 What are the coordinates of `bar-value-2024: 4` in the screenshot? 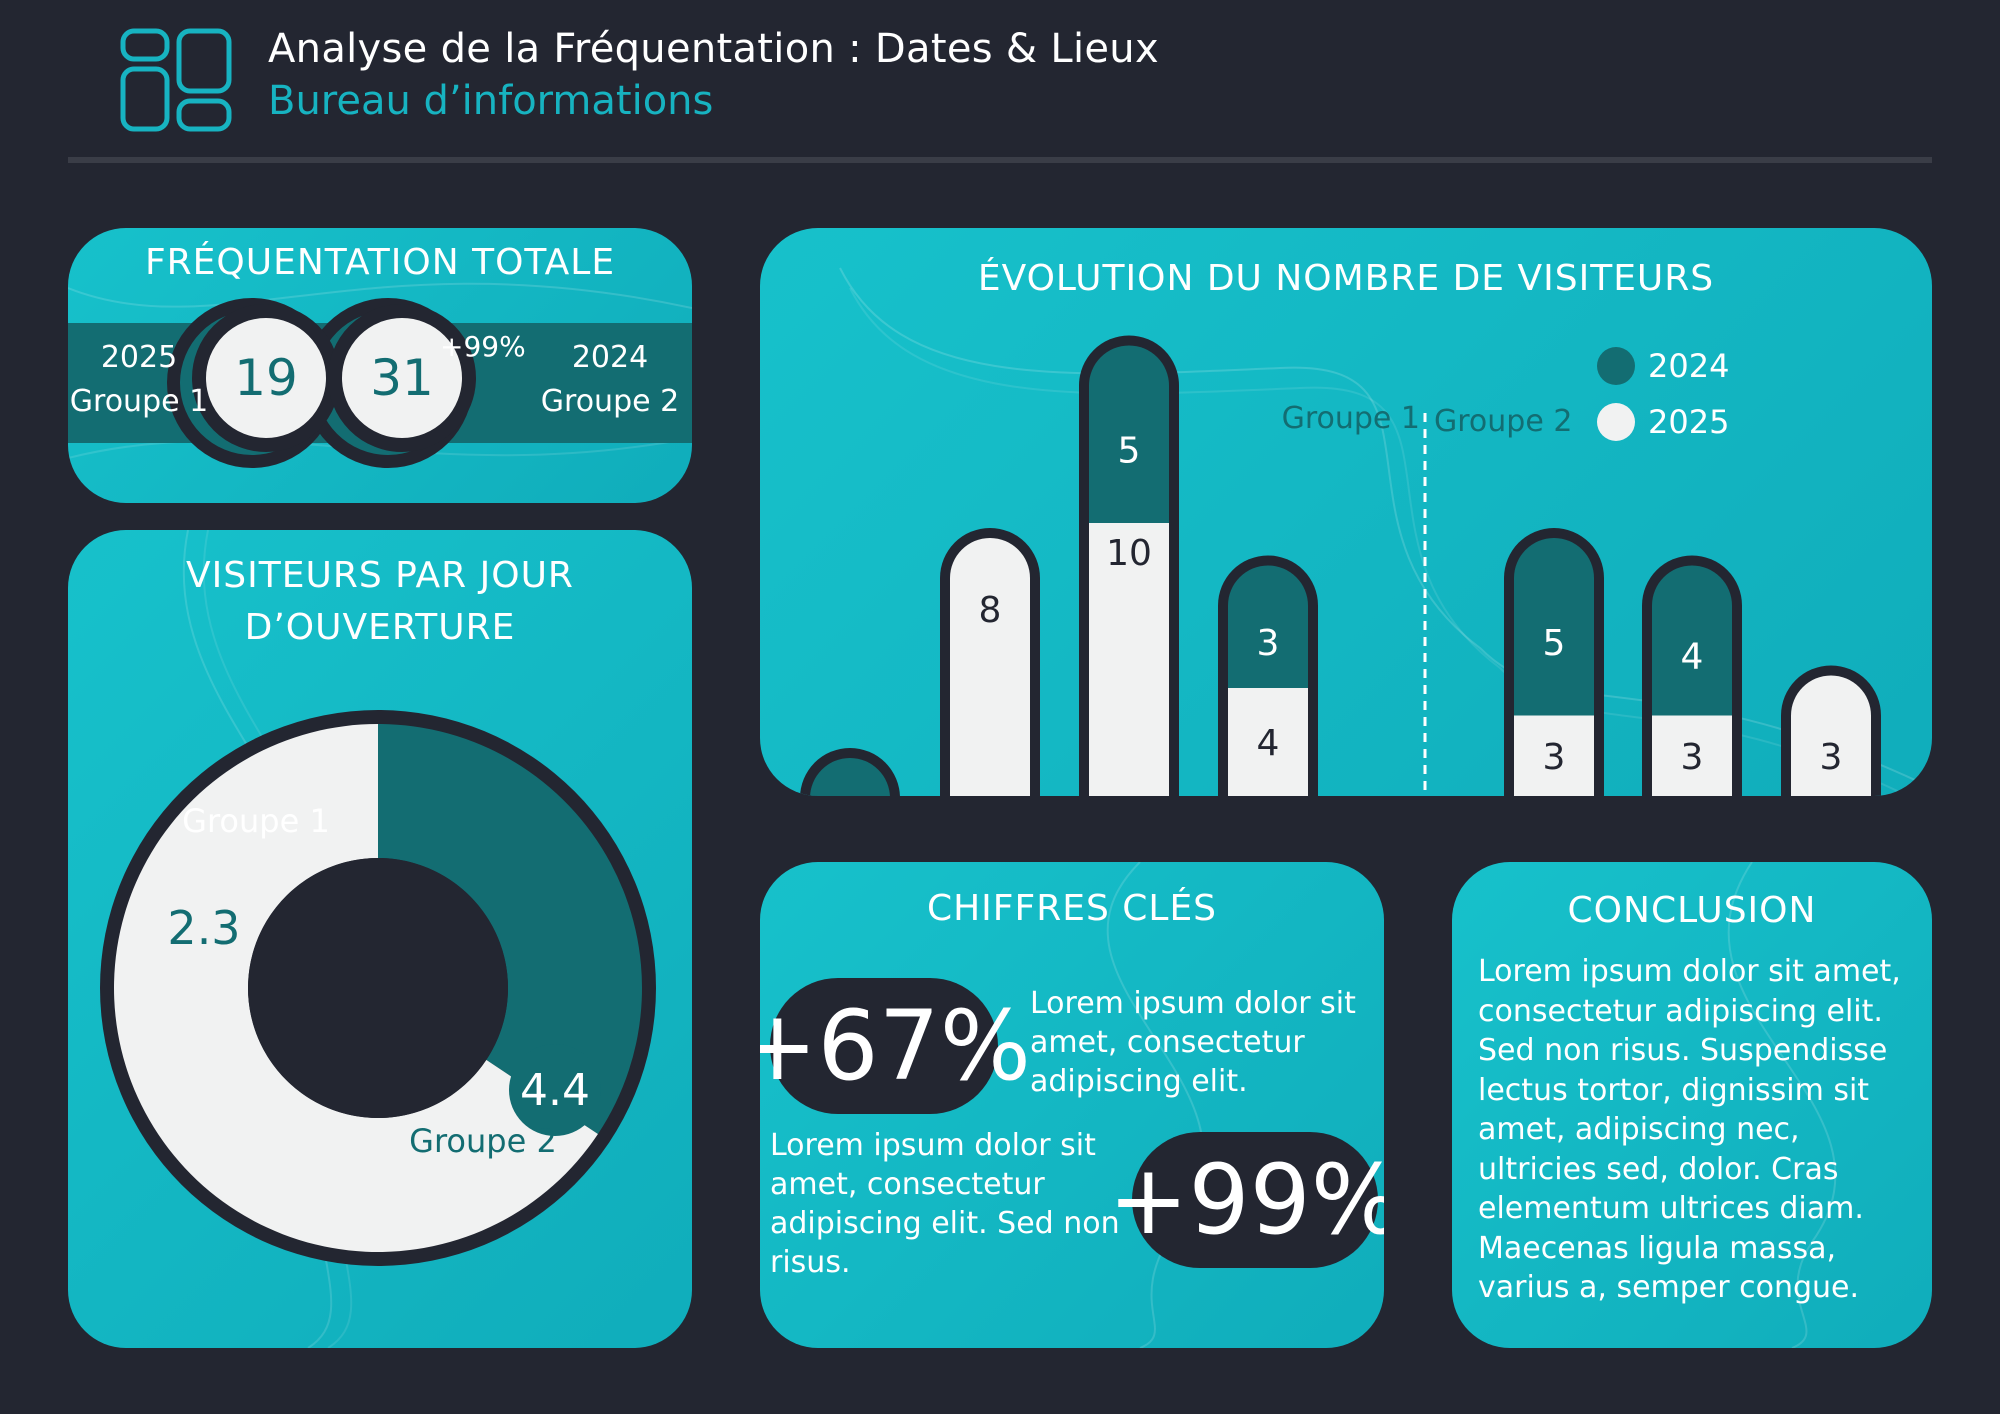 It's located at (1692, 657).